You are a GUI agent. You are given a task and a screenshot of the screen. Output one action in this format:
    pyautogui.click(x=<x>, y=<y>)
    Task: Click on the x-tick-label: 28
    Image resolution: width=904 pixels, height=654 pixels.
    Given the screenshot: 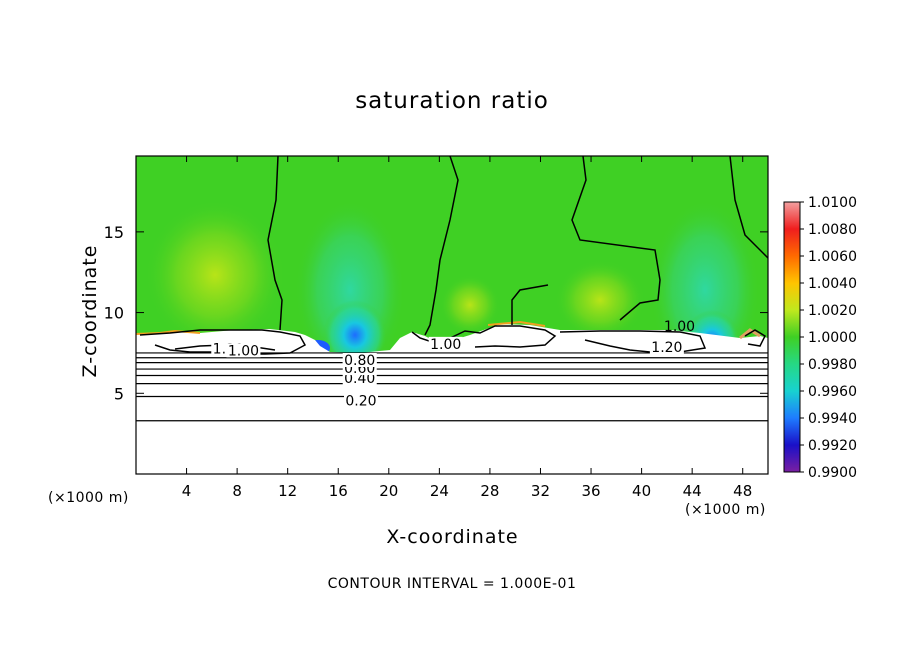 What is the action you would take?
    pyautogui.click(x=489, y=491)
    